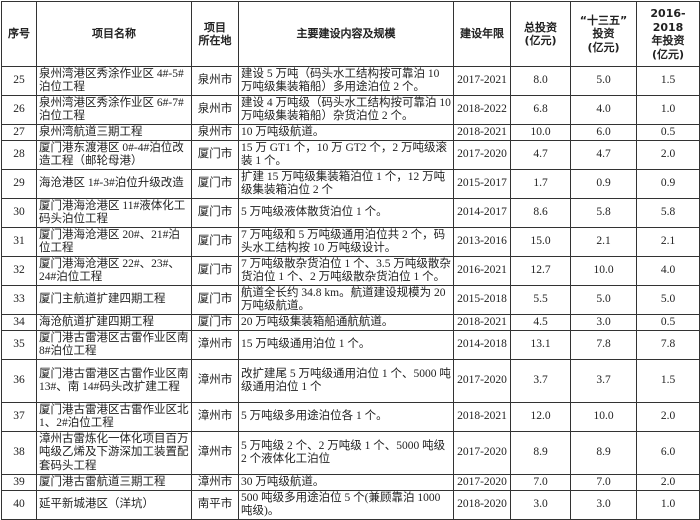 The height and width of the screenshot is (520, 700). Describe the element at coordinates (540, 155) in the screenshot. I see `total-investment: 4.7` at that location.